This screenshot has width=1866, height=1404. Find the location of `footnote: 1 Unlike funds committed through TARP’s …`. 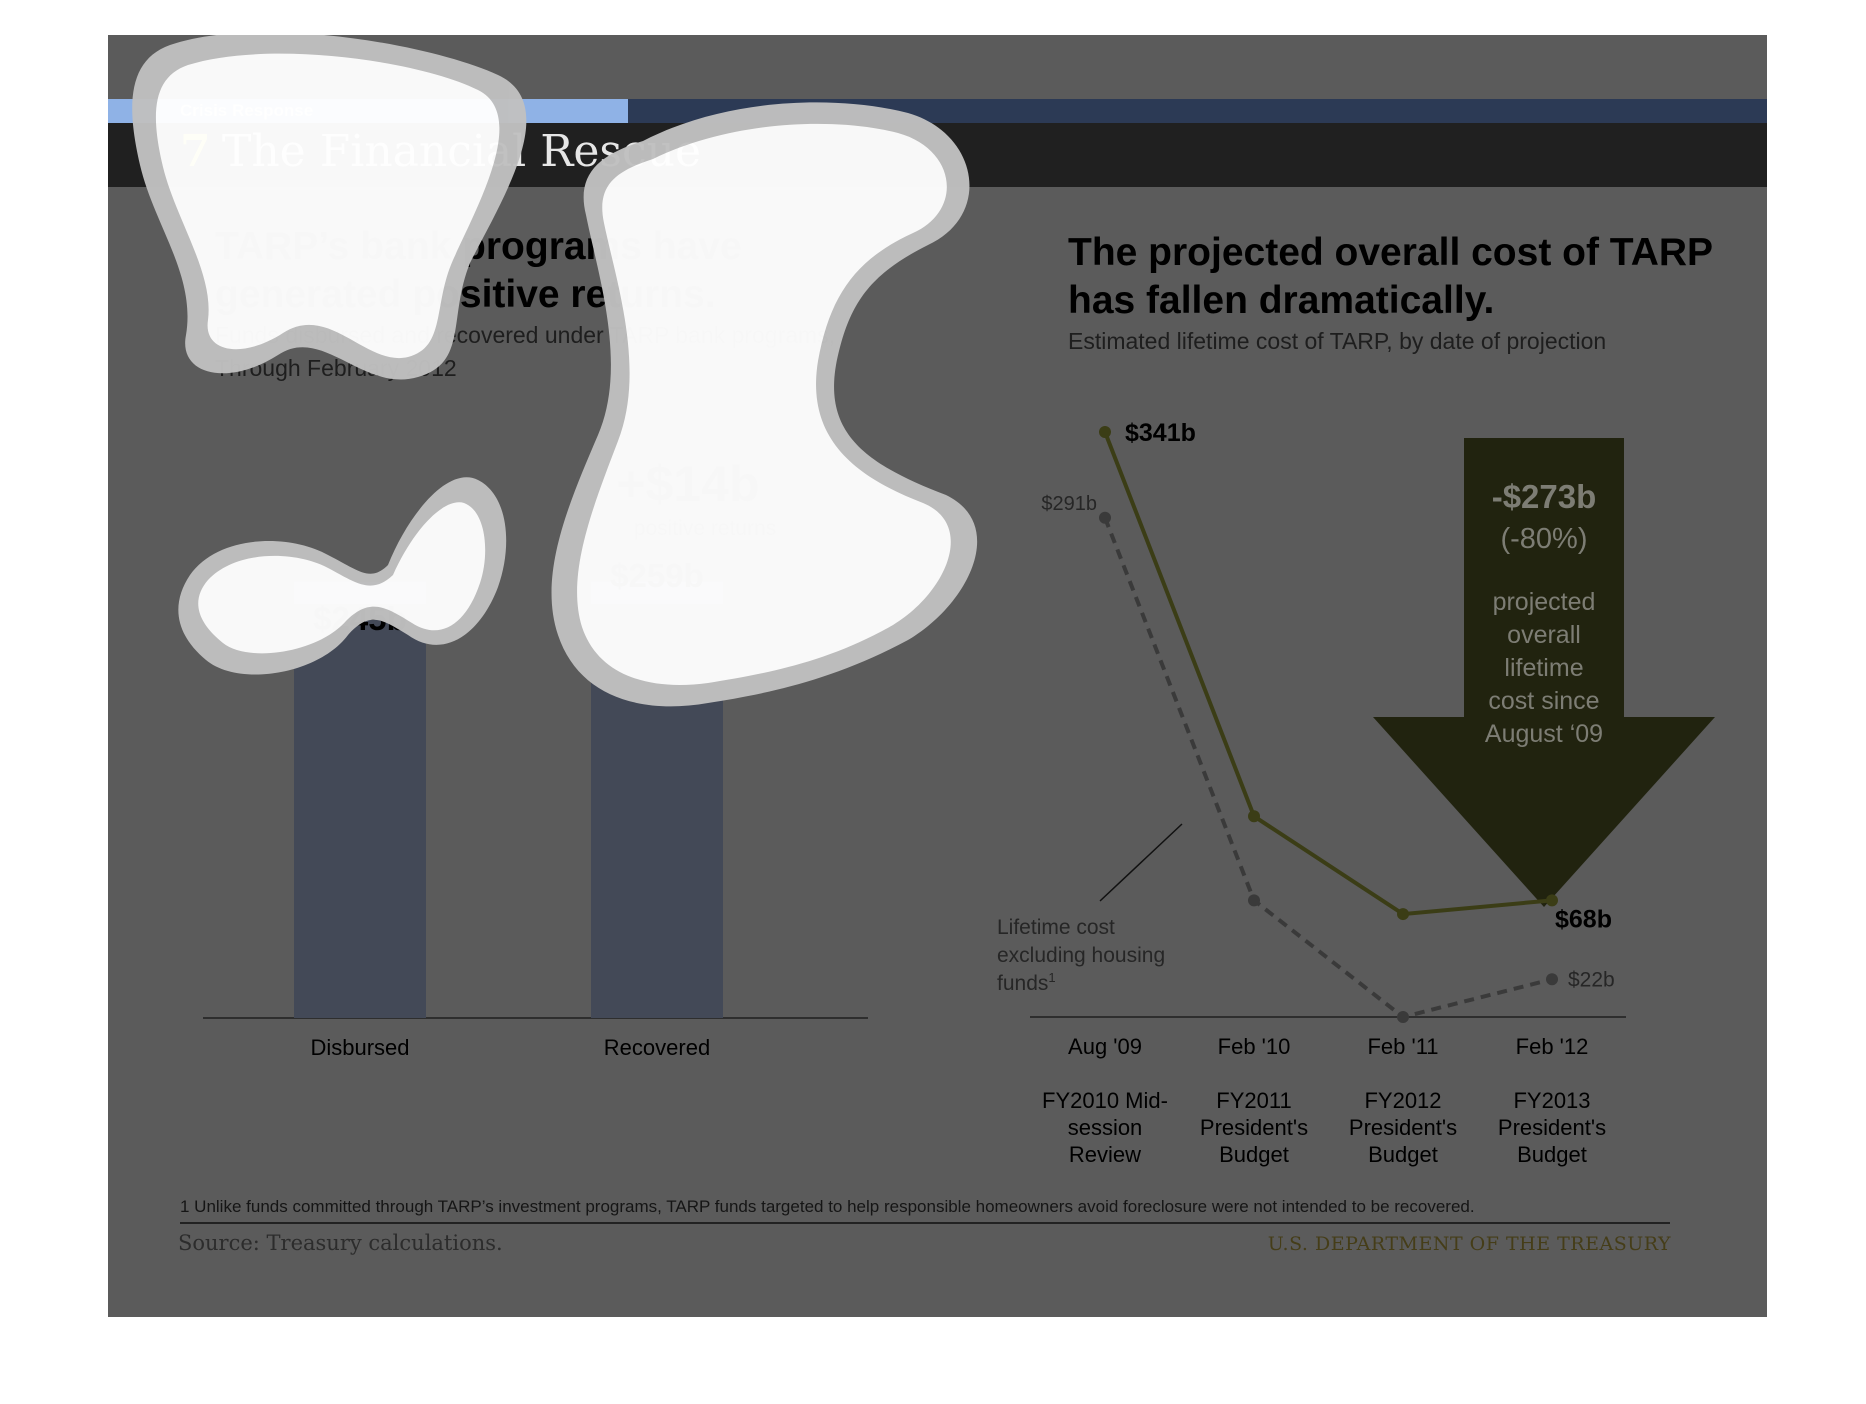

footnote: 1 Unlike funds committed through TARP’s … is located at coordinates (827, 1206).